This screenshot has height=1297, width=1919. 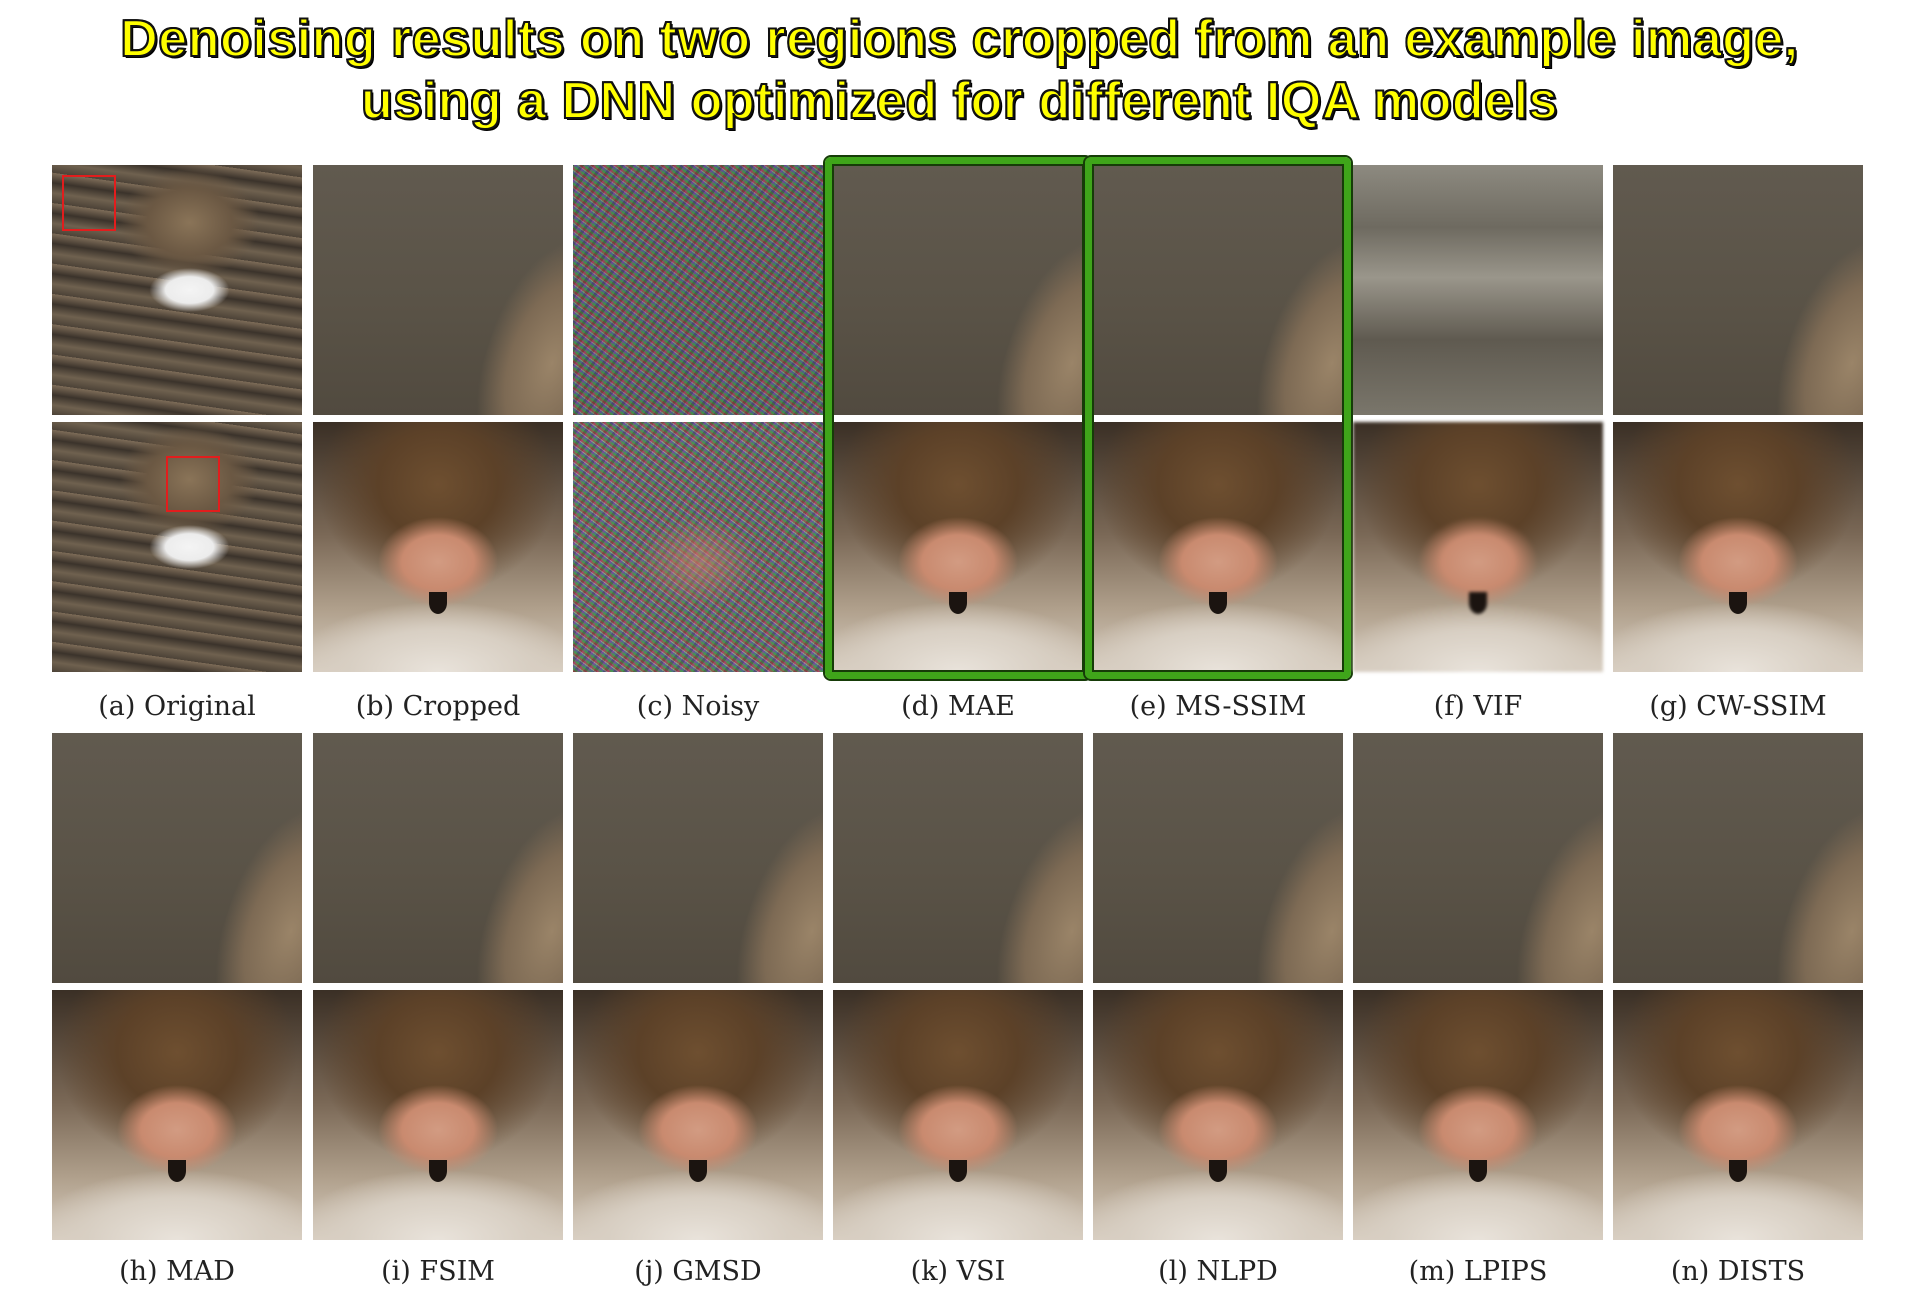 I want to click on panel-g-region-nose, so click(x=1738, y=547).